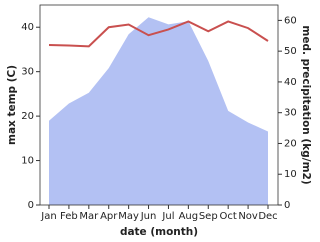  Describe the element at coordinates (12, 105) in the screenshot. I see `y-axis-label: max temp (C)` at that location.